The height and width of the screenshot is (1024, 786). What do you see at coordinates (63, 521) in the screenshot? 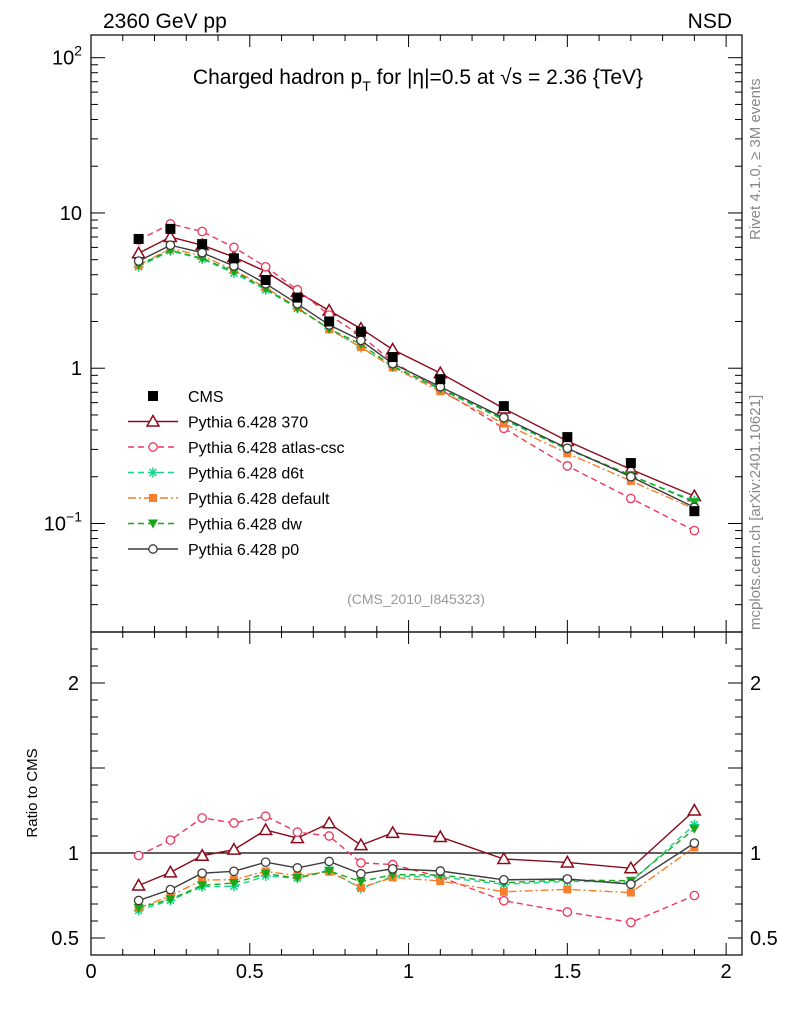
I see `y-tick-label: 10−1` at bounding box center [63, 521].